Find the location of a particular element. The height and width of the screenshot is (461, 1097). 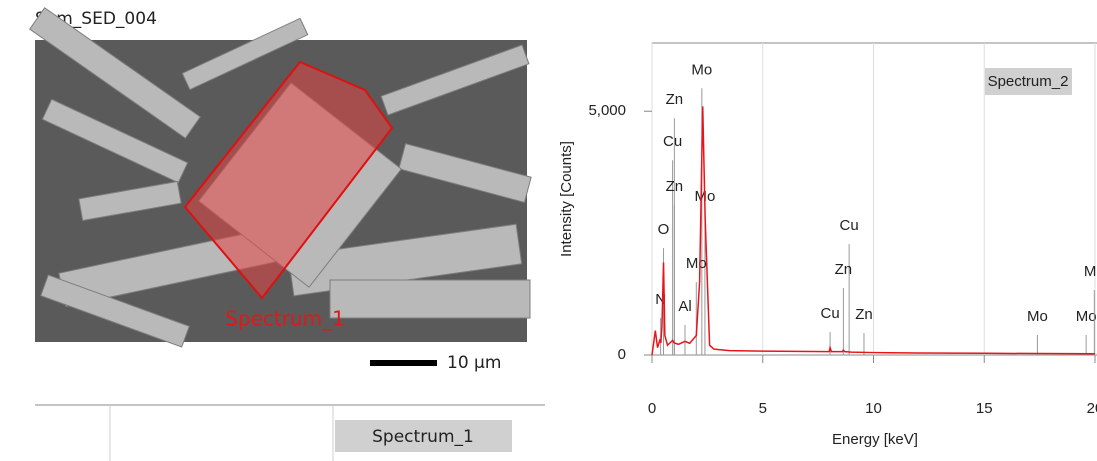

tag-box is located at coordinates (423, 436).